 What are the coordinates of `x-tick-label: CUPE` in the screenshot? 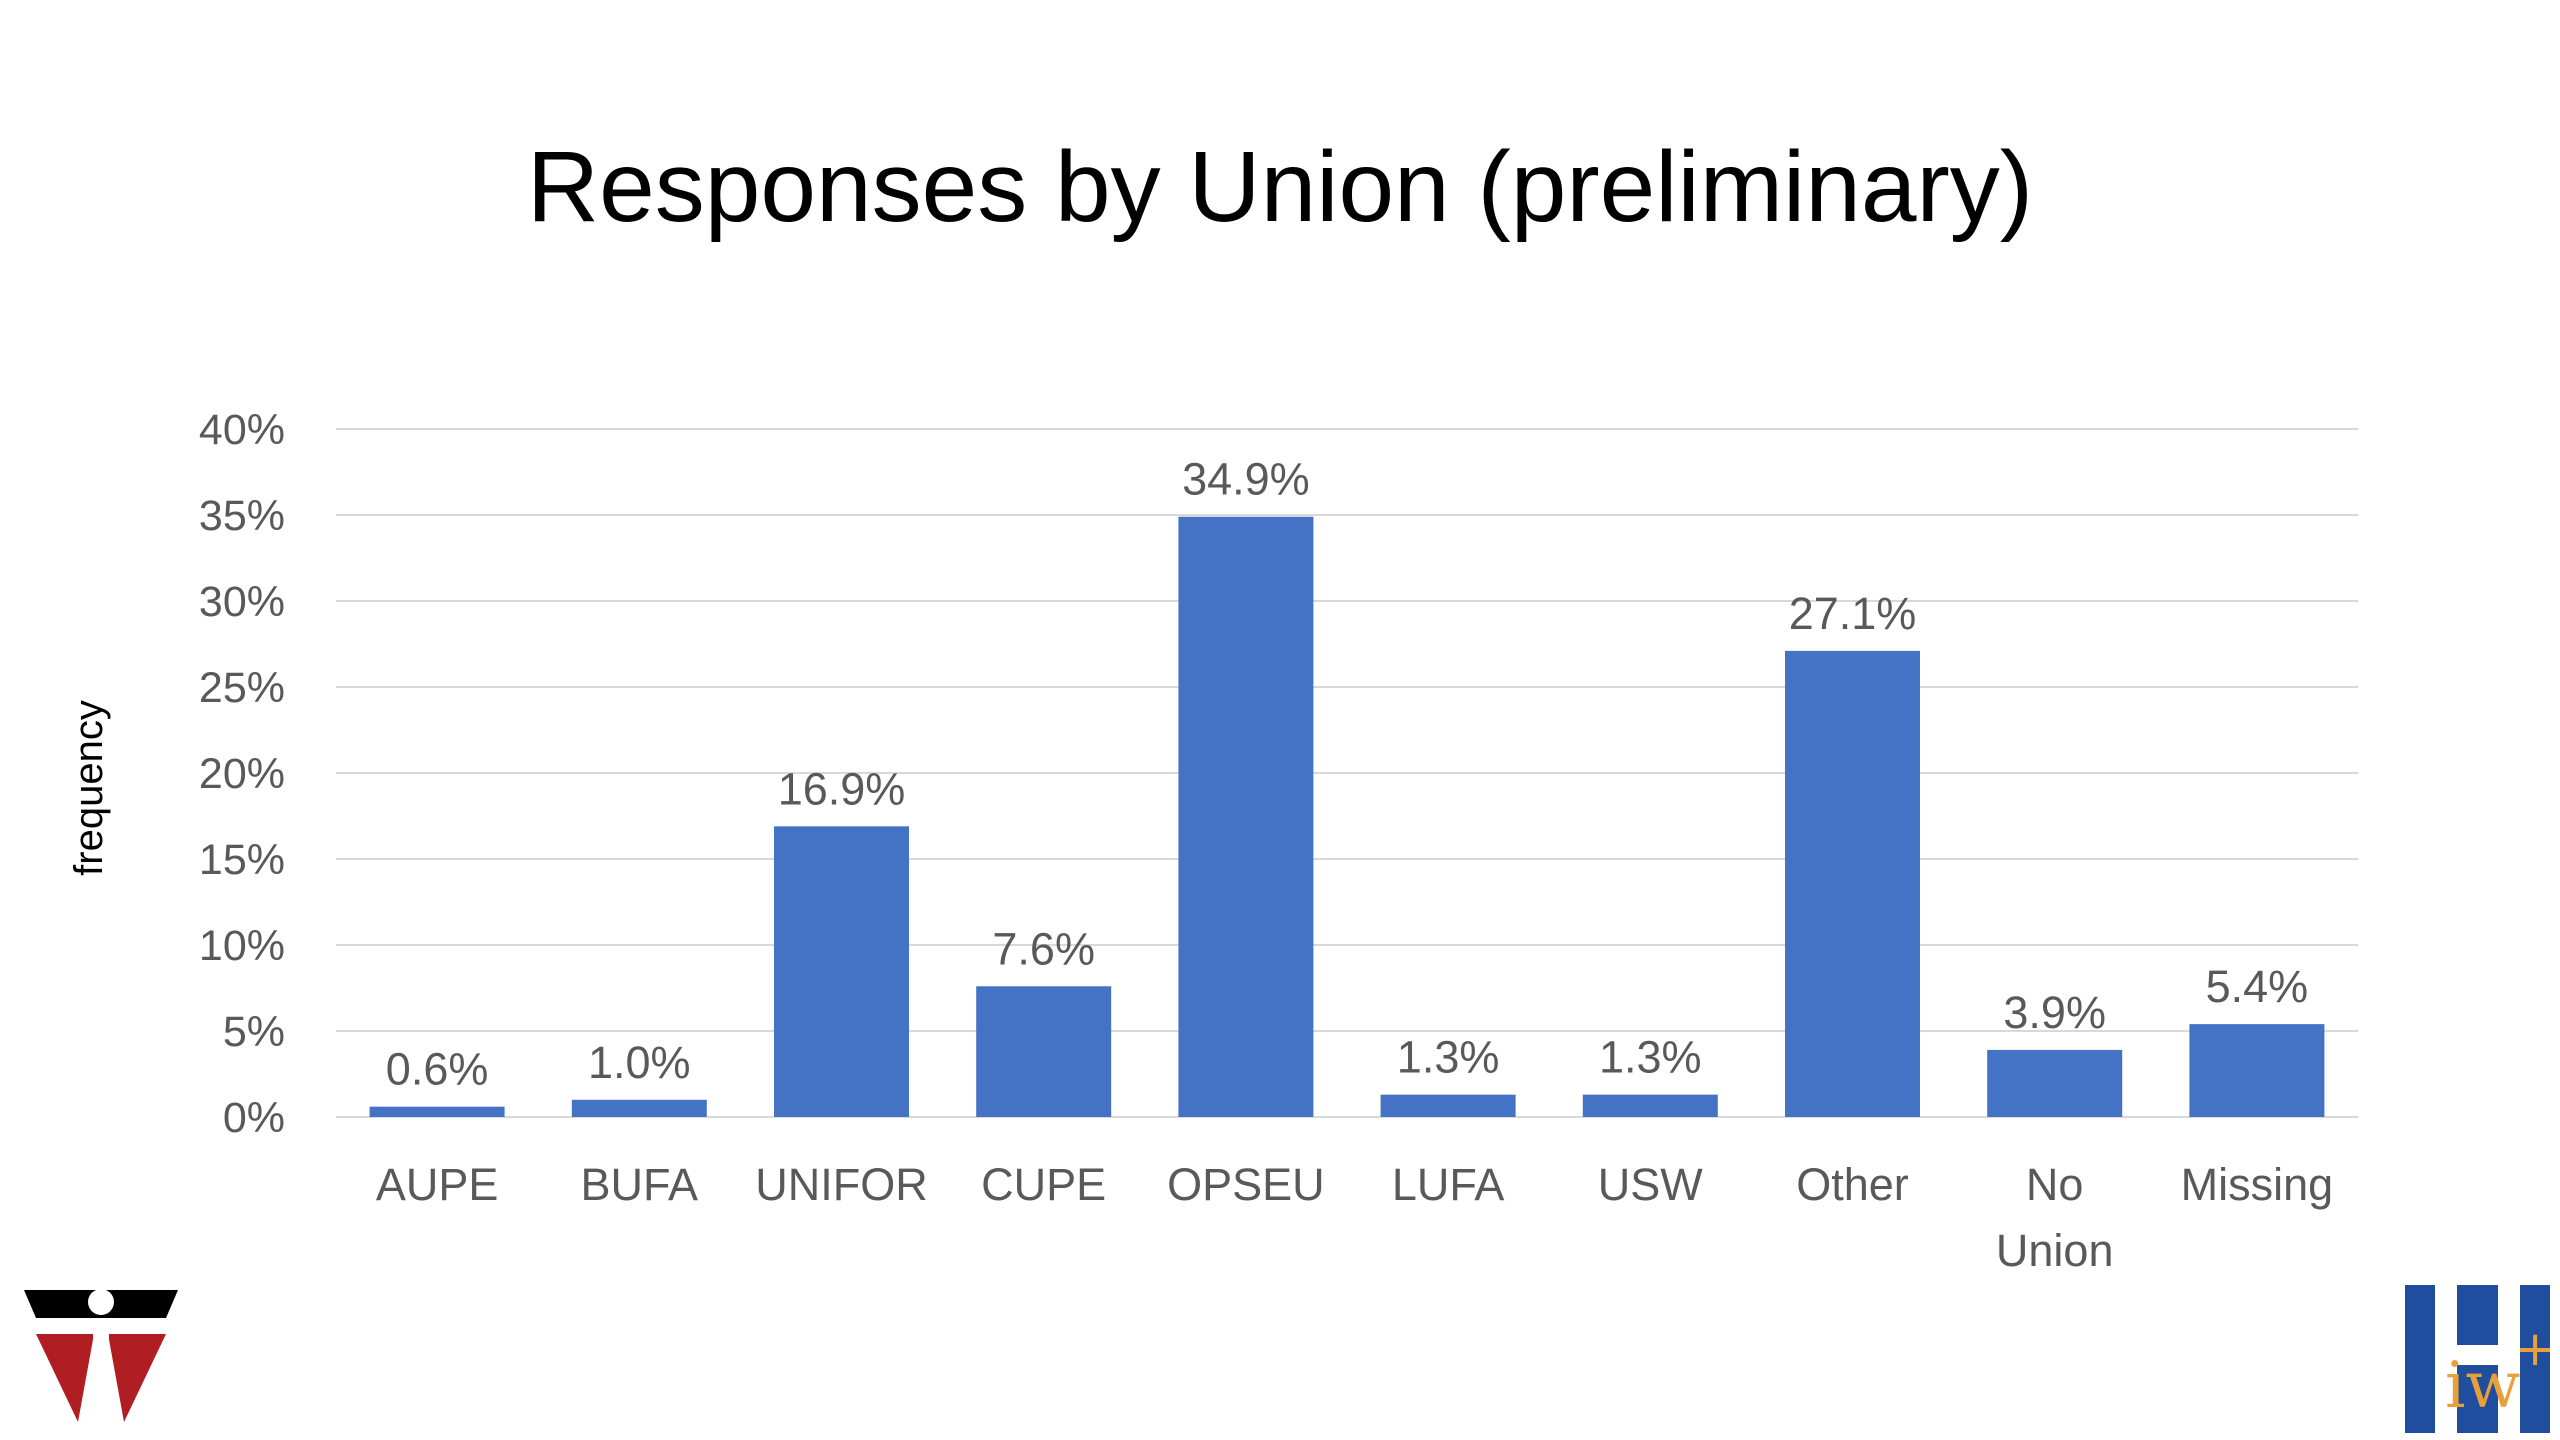 It's located at (1043, 1184).